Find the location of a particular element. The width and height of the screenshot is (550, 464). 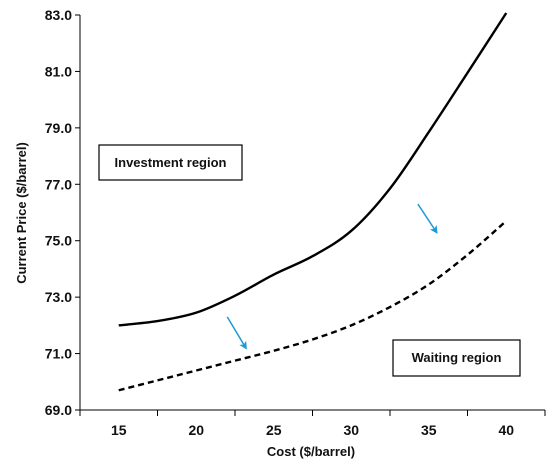

y-tick-label: 83.0 is located at coordinates (58, 15).